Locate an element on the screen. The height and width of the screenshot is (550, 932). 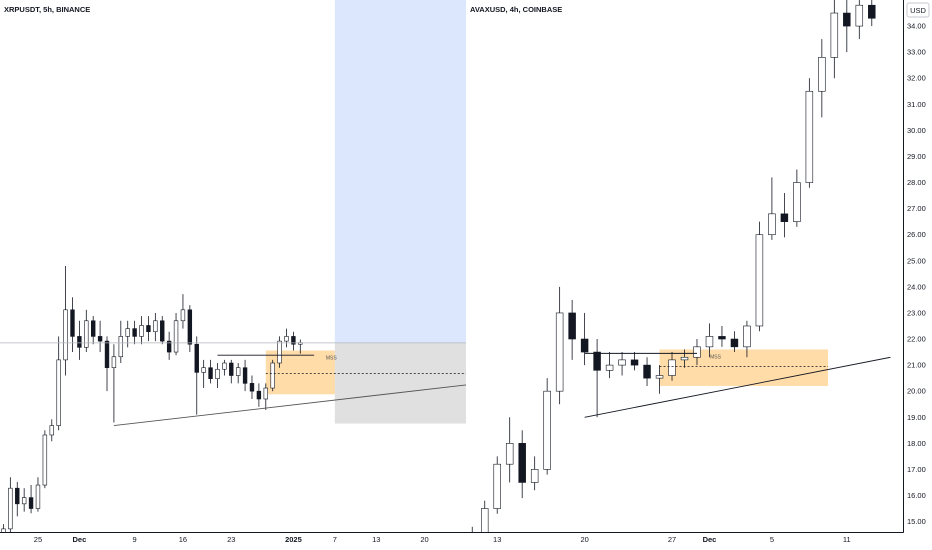
y-tick-label: 26.00 is located at coordinates (916, 234).